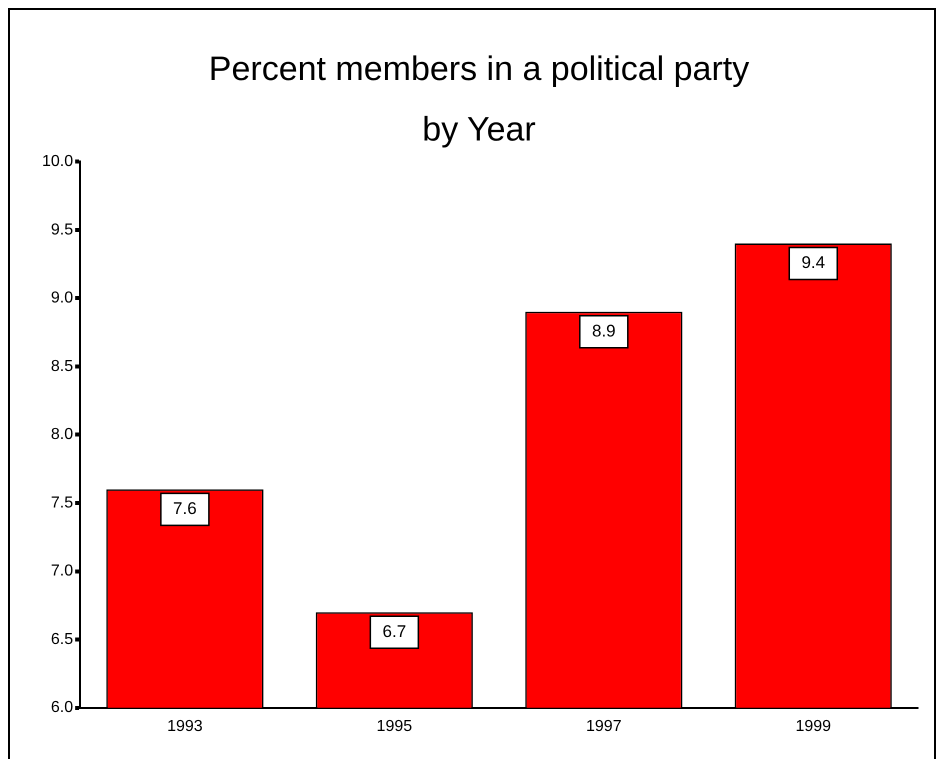  I want to click on data-label: 7.6, so click(185, 508).